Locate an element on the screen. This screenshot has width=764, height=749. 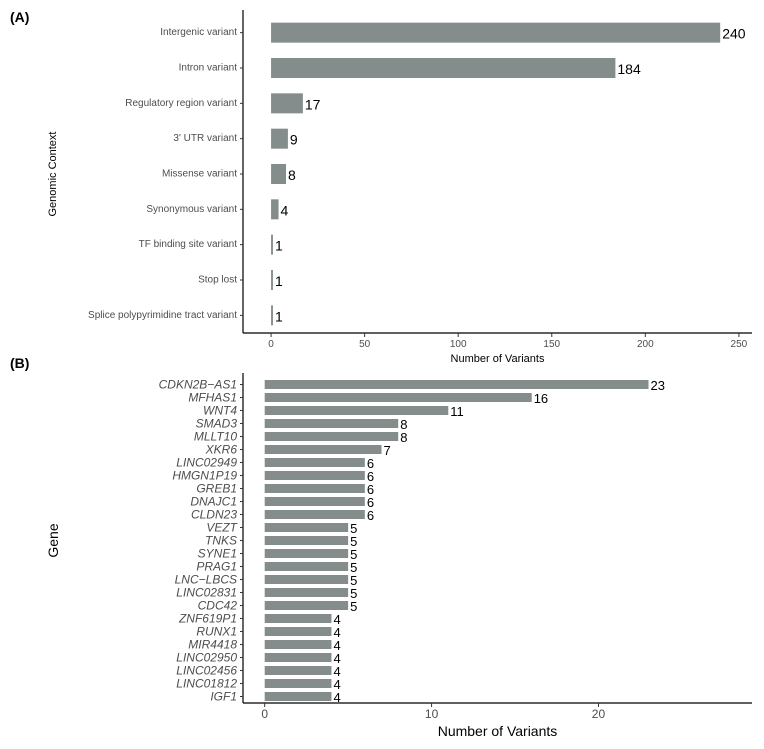
value-label-a-intergenic-variant: 240 is located at coordinates (734, 34).